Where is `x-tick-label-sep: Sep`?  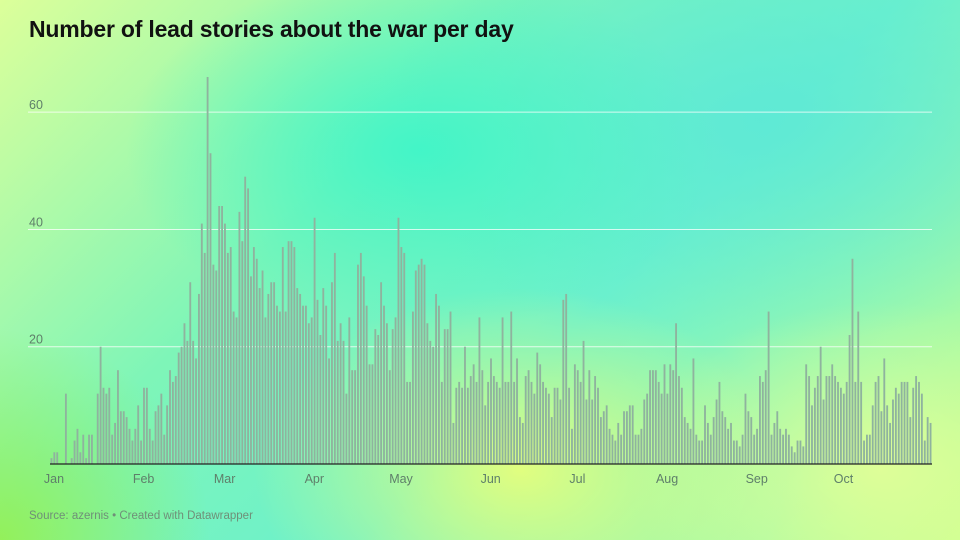
x-tick-label-sep: Sep is located at coordinates (757, 479).